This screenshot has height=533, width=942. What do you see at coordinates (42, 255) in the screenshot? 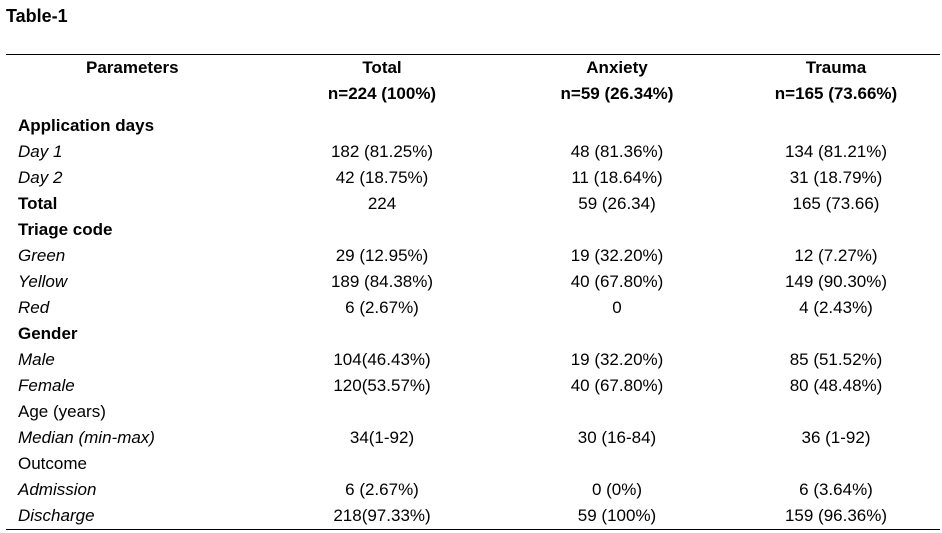
I see `row-label-cell: Green` at bounding box center [42, 255].